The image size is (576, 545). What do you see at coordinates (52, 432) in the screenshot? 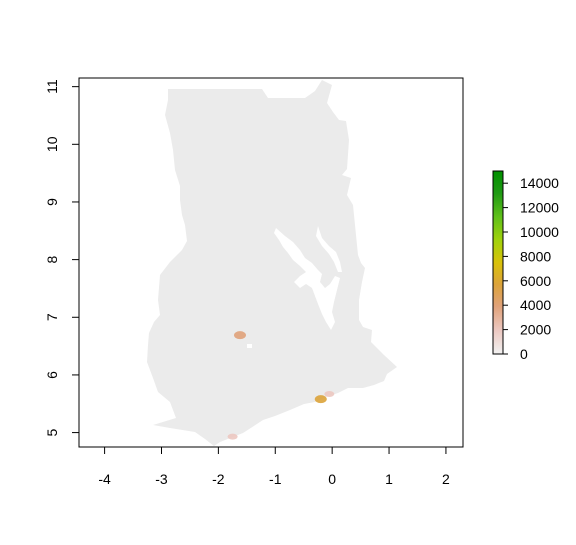
I see `y-tick-label: 5` at bounding box center [52, 432].